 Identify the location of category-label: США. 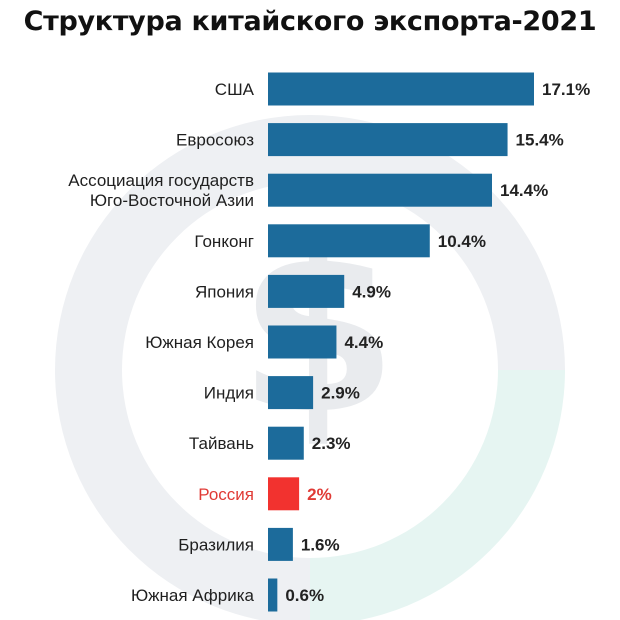
(235, 89).